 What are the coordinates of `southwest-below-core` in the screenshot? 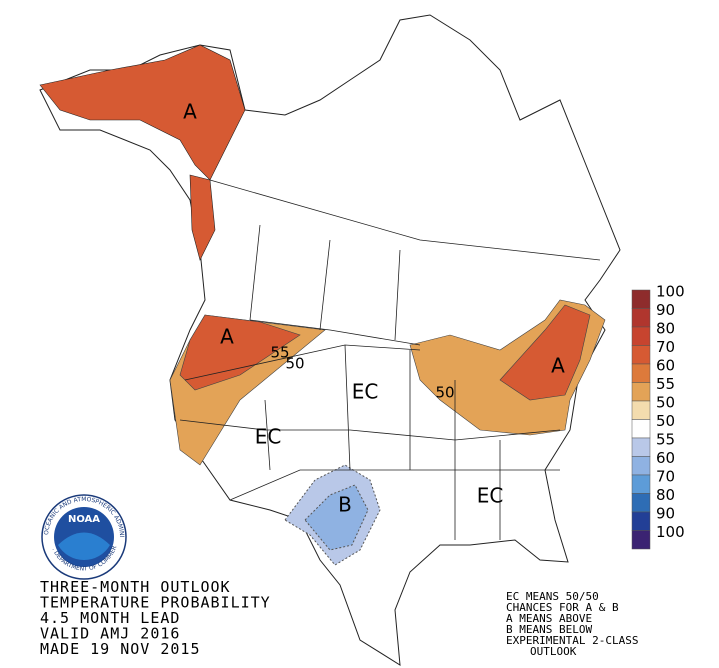 It's located at (336, 517).